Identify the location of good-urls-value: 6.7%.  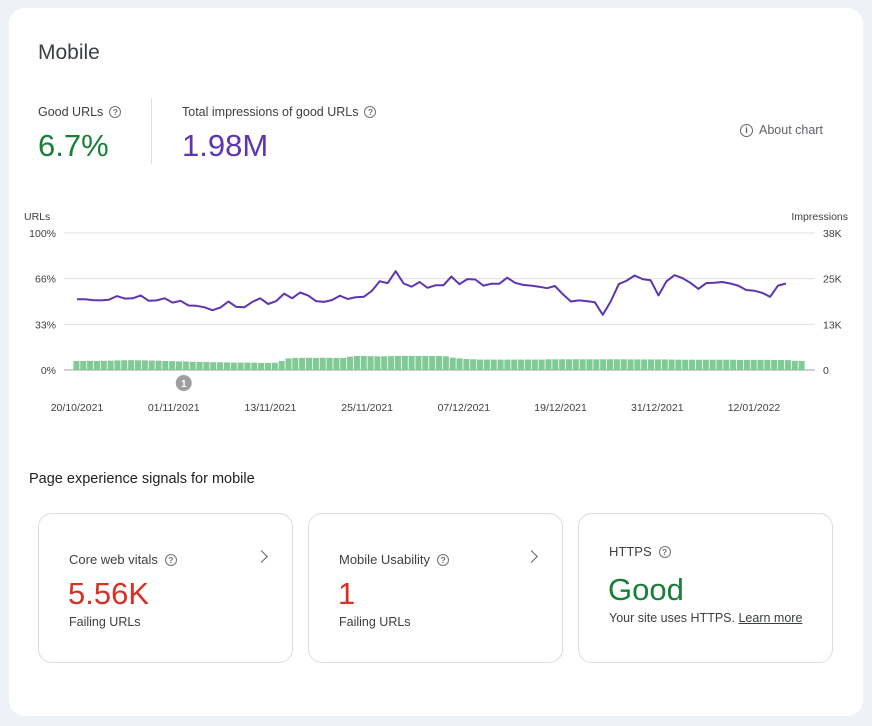
(73, 145).